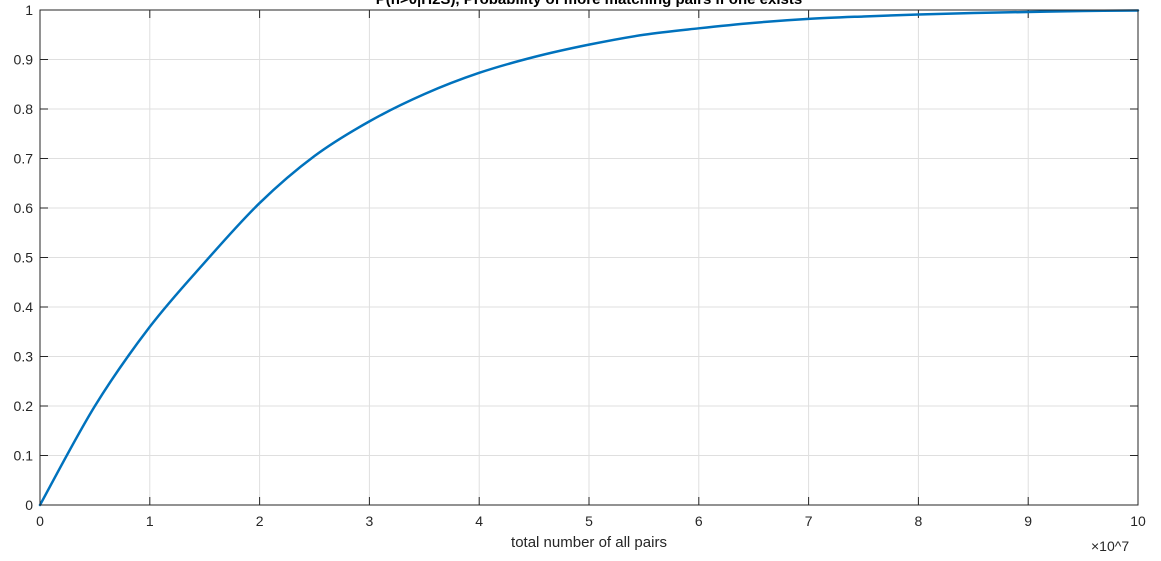 This screenshot has height=561, width=1161. Describe the element at coordinates (1138, 521) in the screenshot. I see `x-tick-label: 10` at that location.